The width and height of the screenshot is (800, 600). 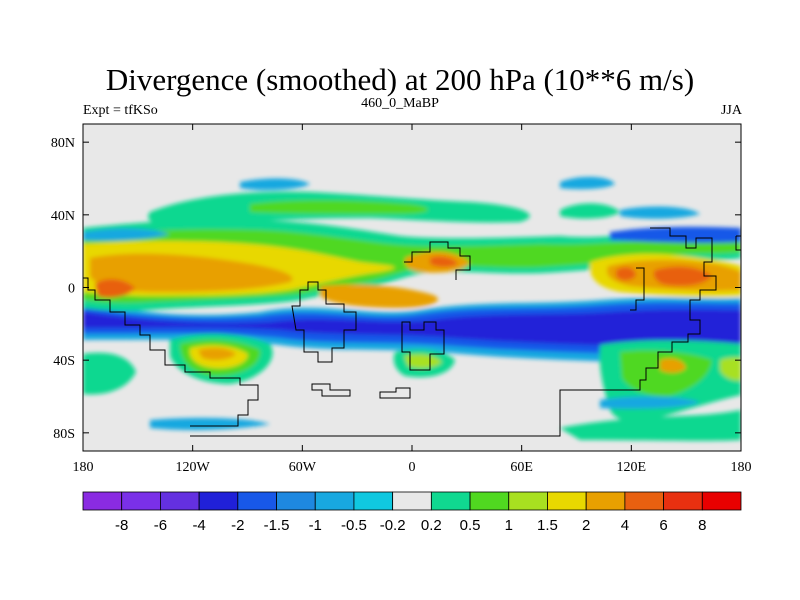 I want to click on coastline-asia, so click(x=423, y=346).